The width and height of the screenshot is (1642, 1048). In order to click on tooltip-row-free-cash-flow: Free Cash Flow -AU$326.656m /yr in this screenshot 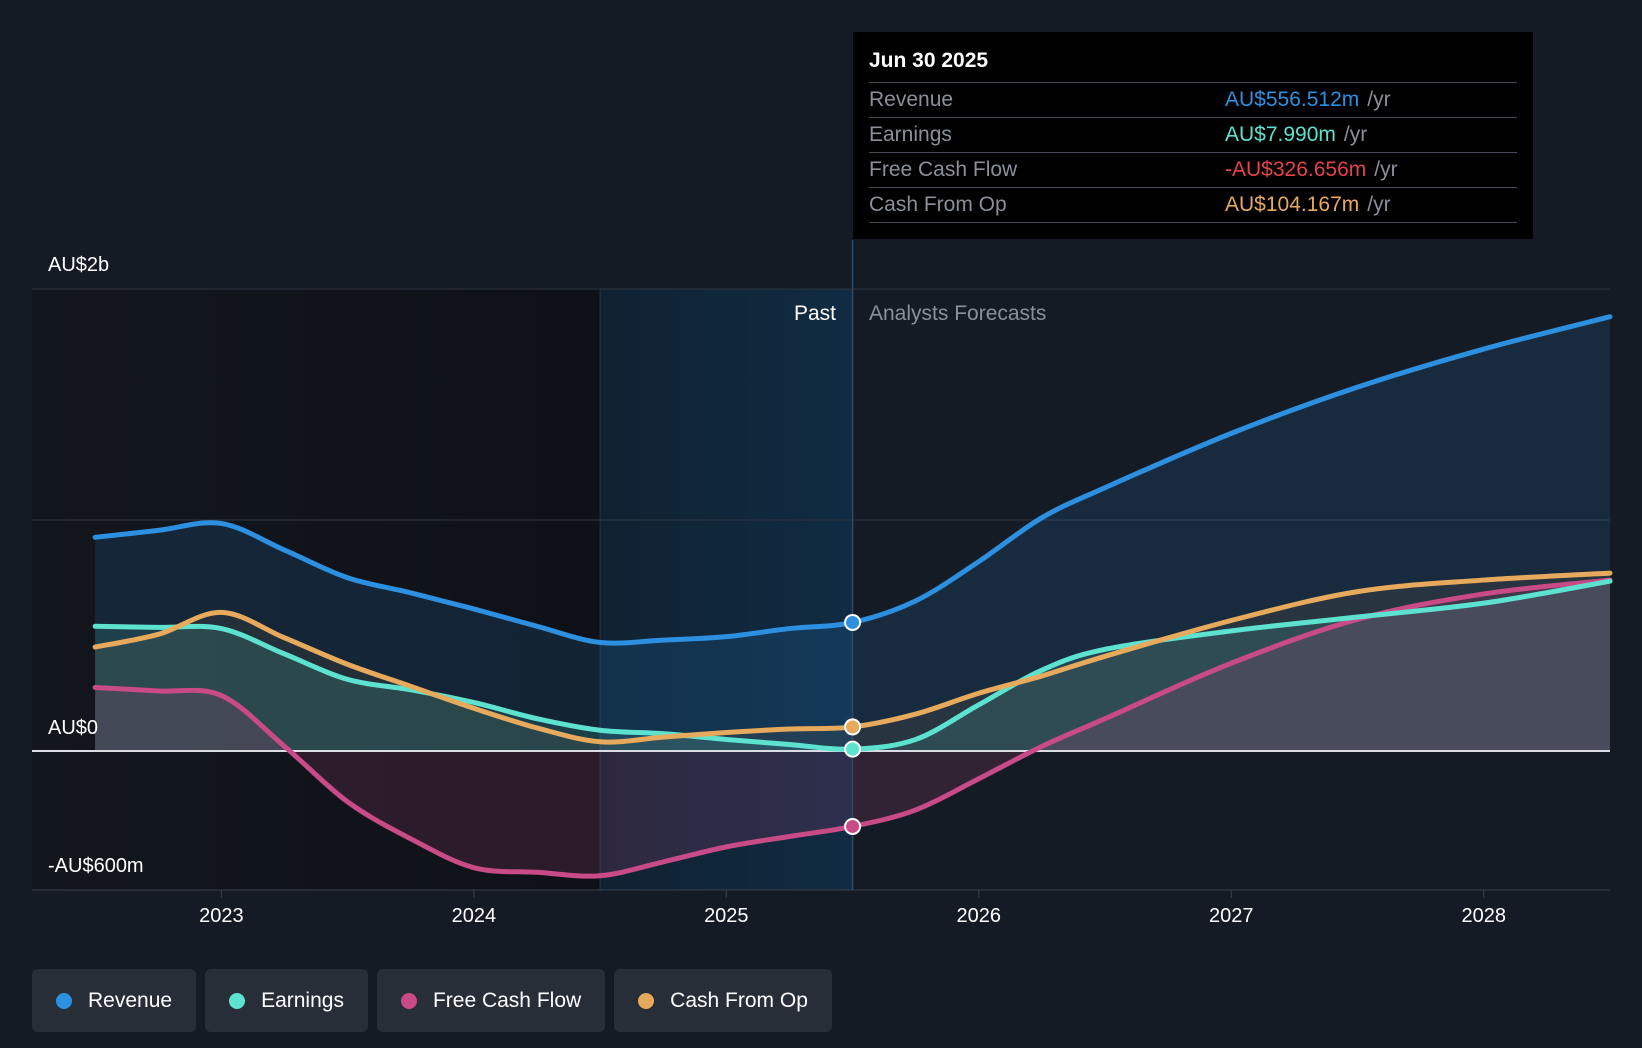, I will do `click(1193, 170)`.